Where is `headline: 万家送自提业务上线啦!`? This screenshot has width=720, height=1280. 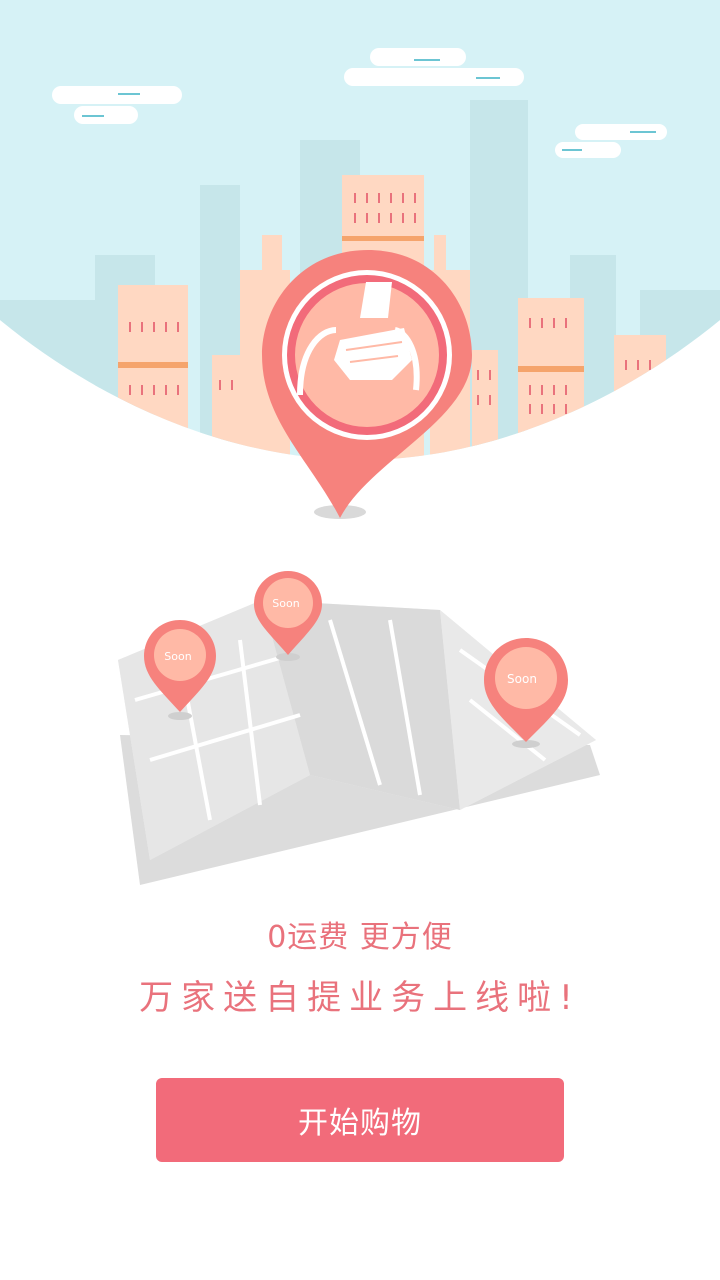
headline: 万家送自提业务上线啦! is located at coordinates (360, 998).